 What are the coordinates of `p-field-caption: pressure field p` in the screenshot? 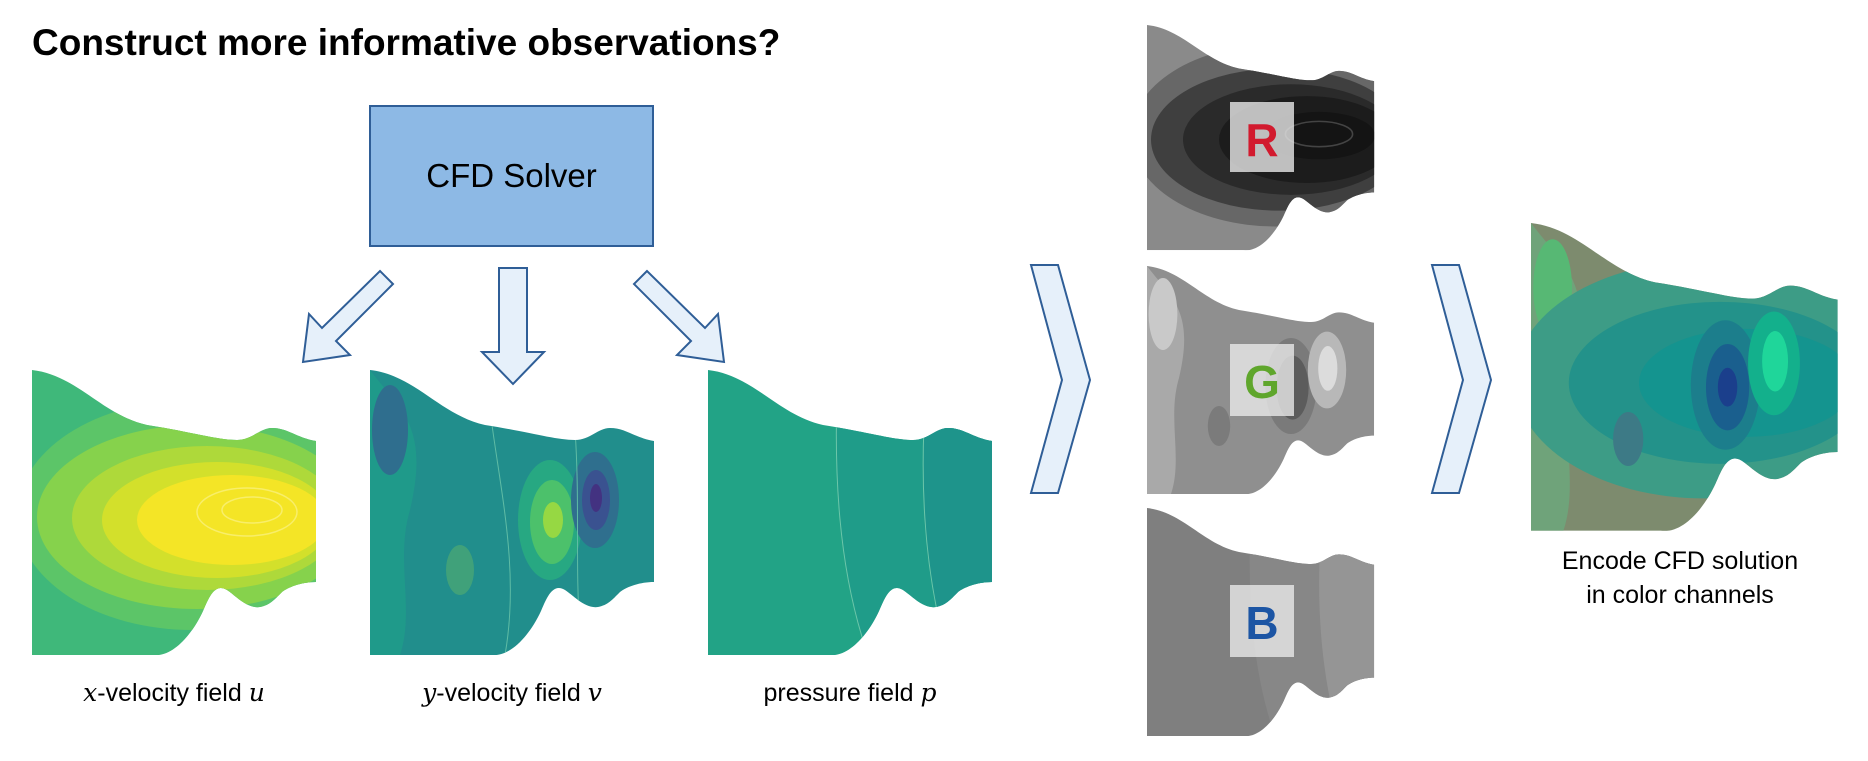 It's located at (850, 693).